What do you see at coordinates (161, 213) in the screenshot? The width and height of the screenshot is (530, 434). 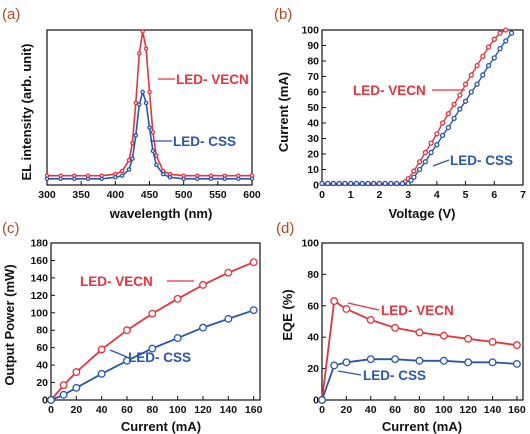 I see `x-axis-title: wavelength (nm)` at bounding box center [161, 213].